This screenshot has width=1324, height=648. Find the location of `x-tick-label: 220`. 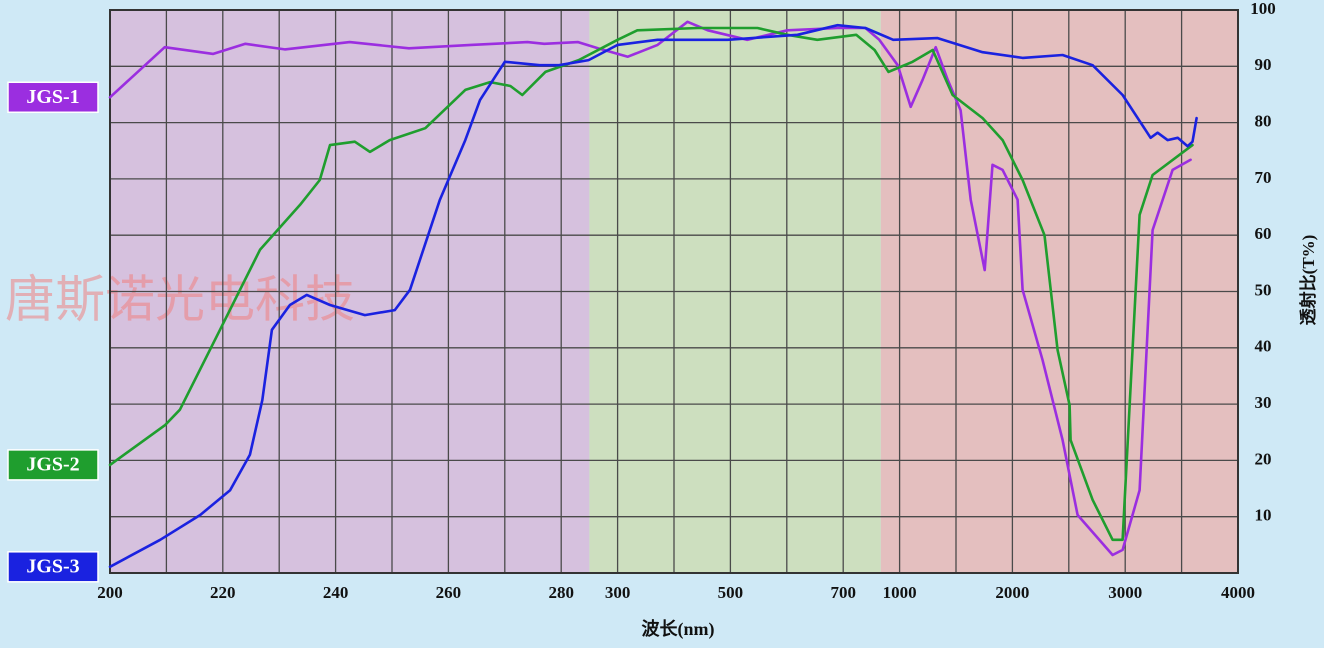

x-tick-label: 220 is located at coordinates (223, 592).